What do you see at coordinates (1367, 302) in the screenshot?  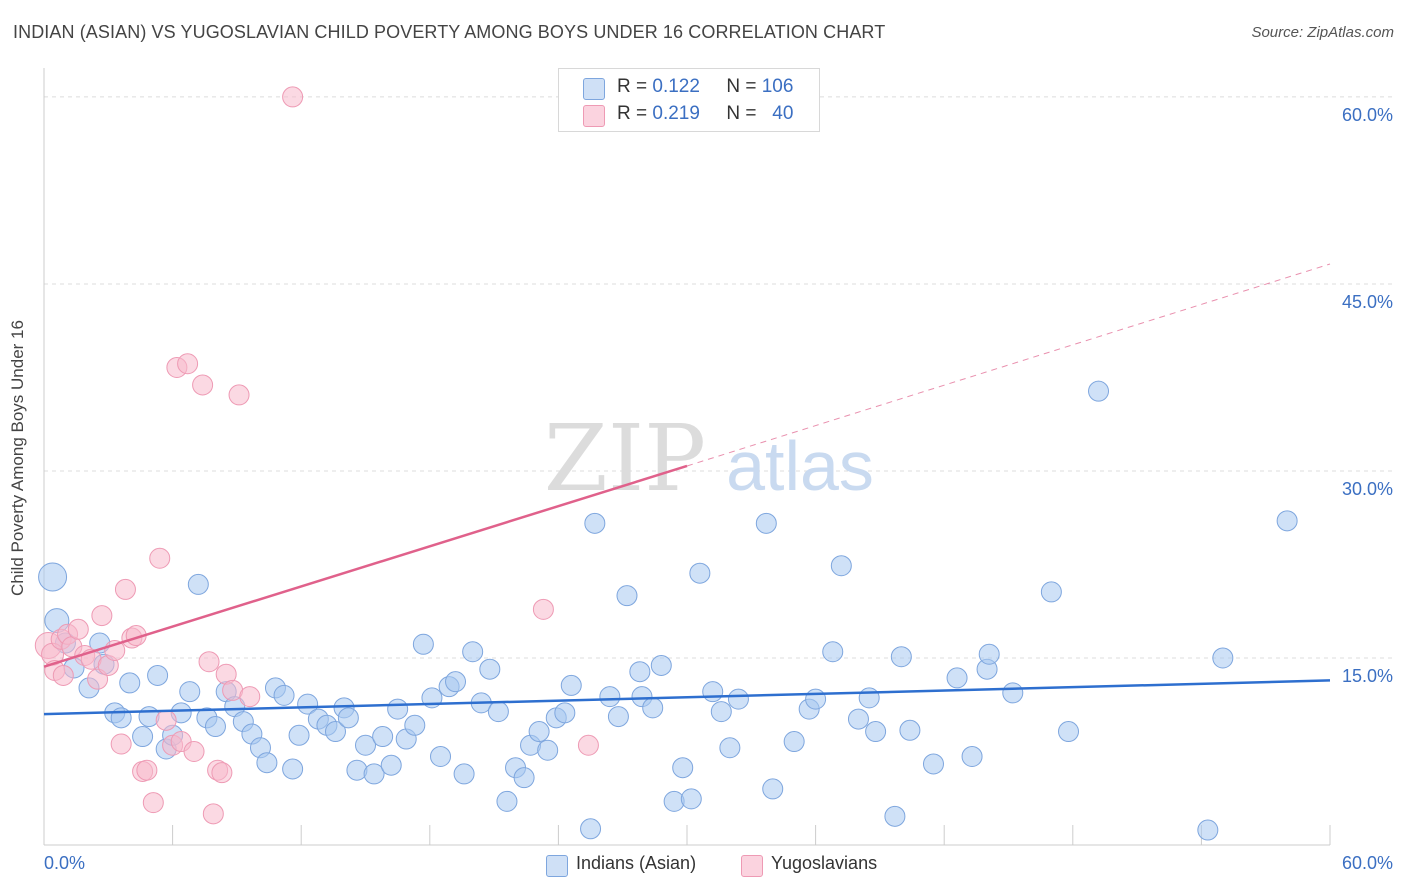 I see `y-tick-label: 45.0%` at bounding box center [1367, 302].